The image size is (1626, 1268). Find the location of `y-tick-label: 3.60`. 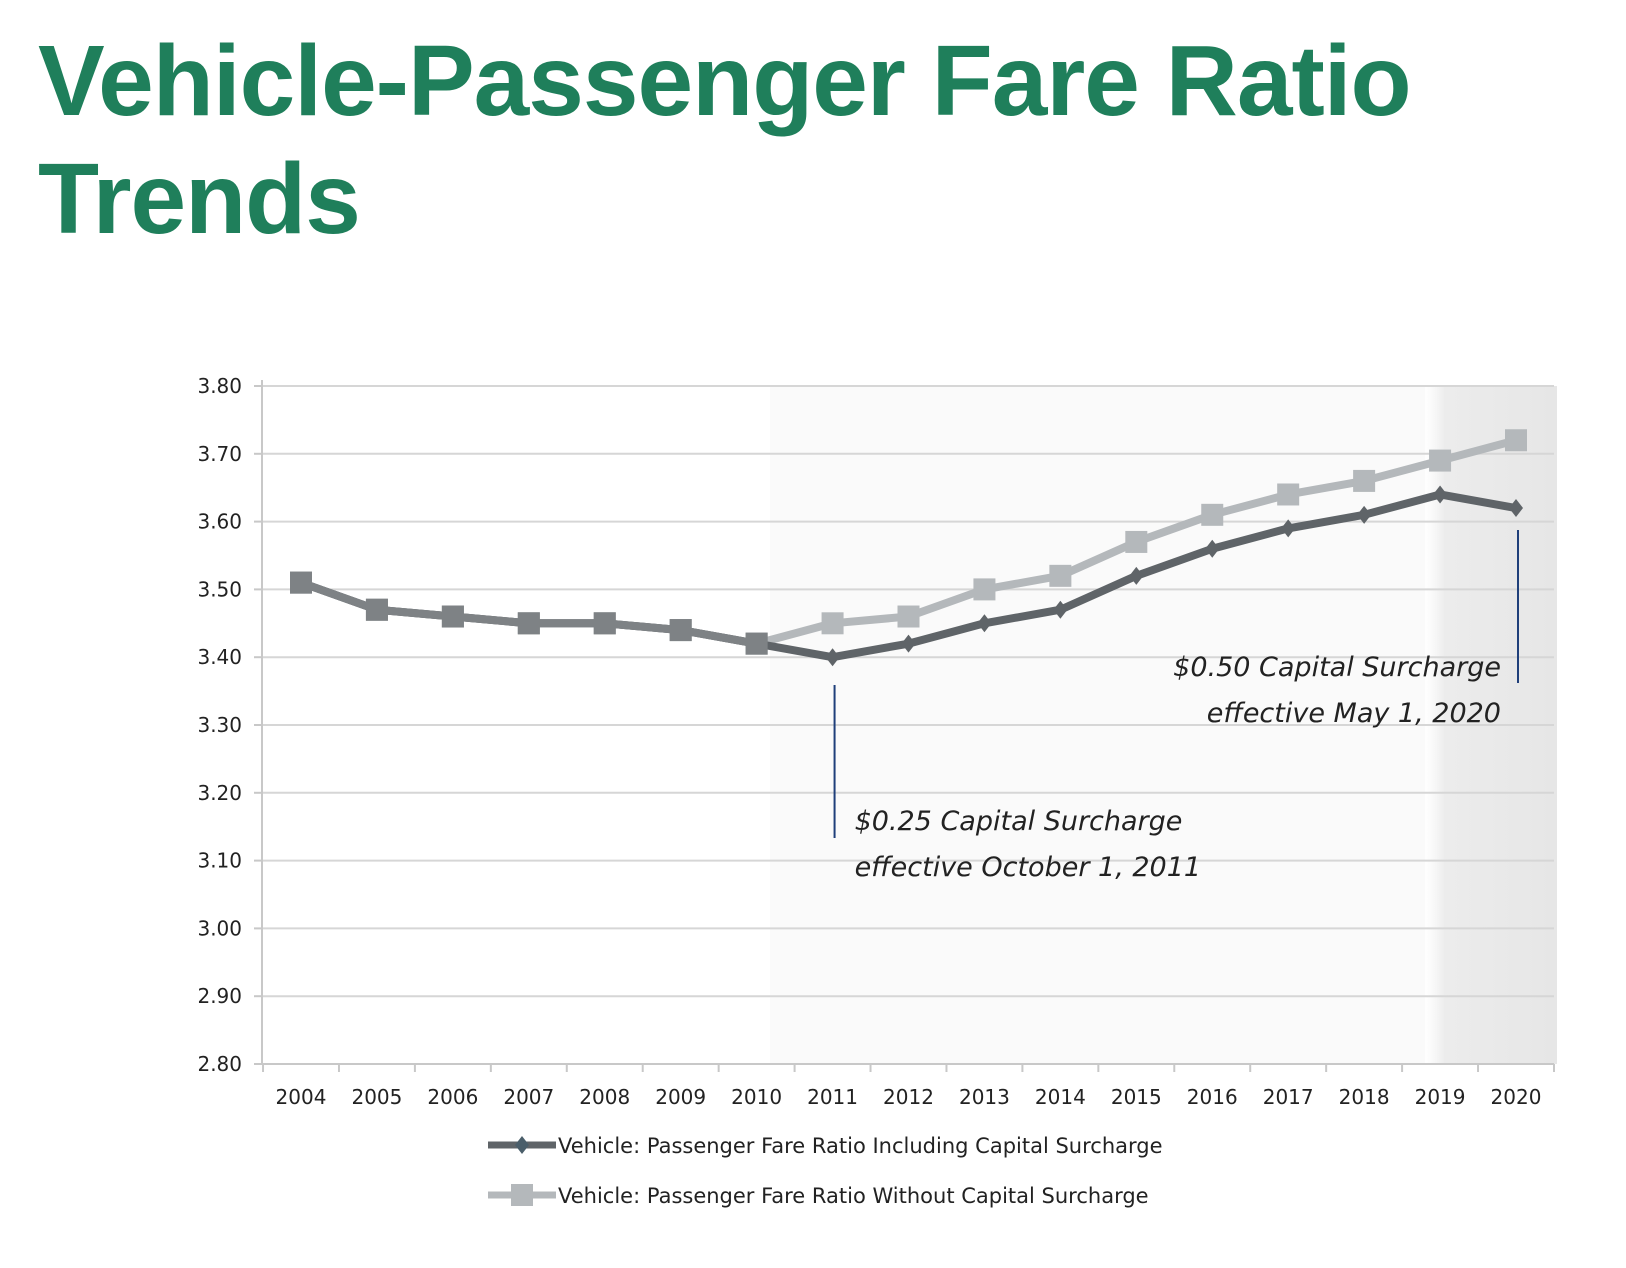

y-tick-label: 3.60 is located at coordinates (219, 522).